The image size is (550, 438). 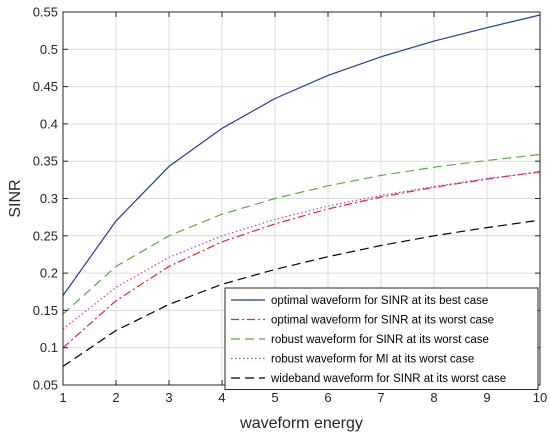 I want to click on legend-box, so click(x=381, y=338).